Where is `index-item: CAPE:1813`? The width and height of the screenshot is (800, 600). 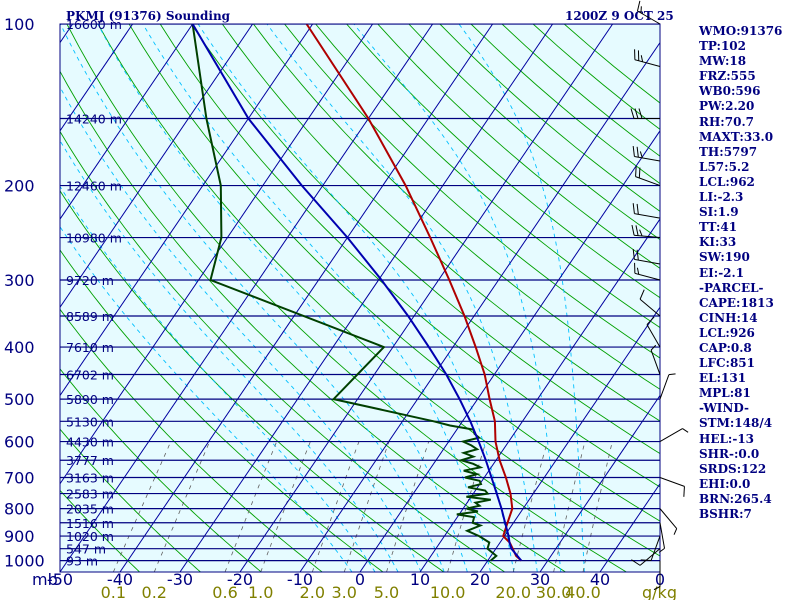 index-item: CAPE:1813 is located at coordinates (736, 302).